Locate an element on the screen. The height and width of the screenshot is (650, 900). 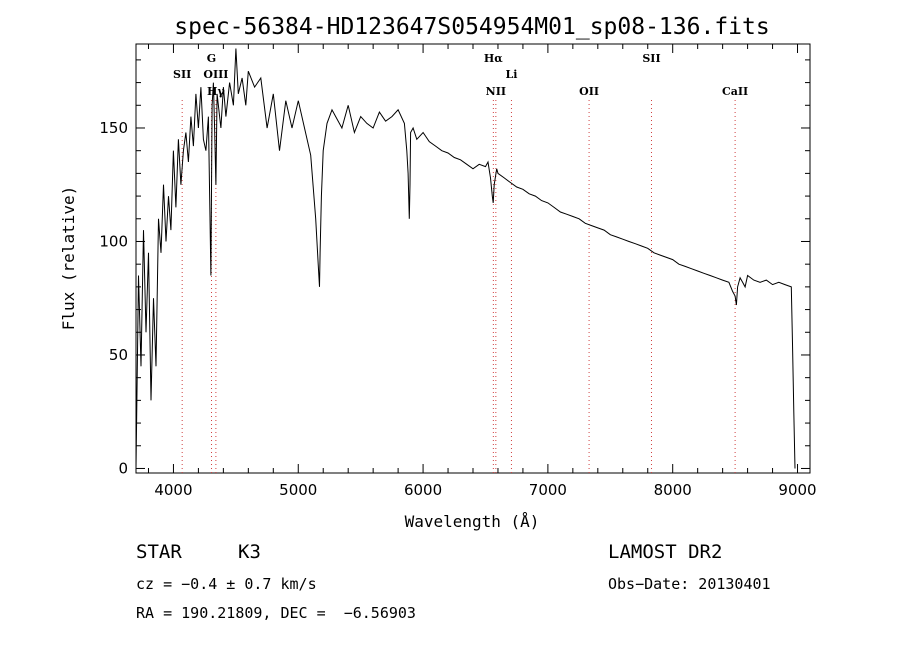
y-tick-label: 150 is located at coordinates (113, 128).